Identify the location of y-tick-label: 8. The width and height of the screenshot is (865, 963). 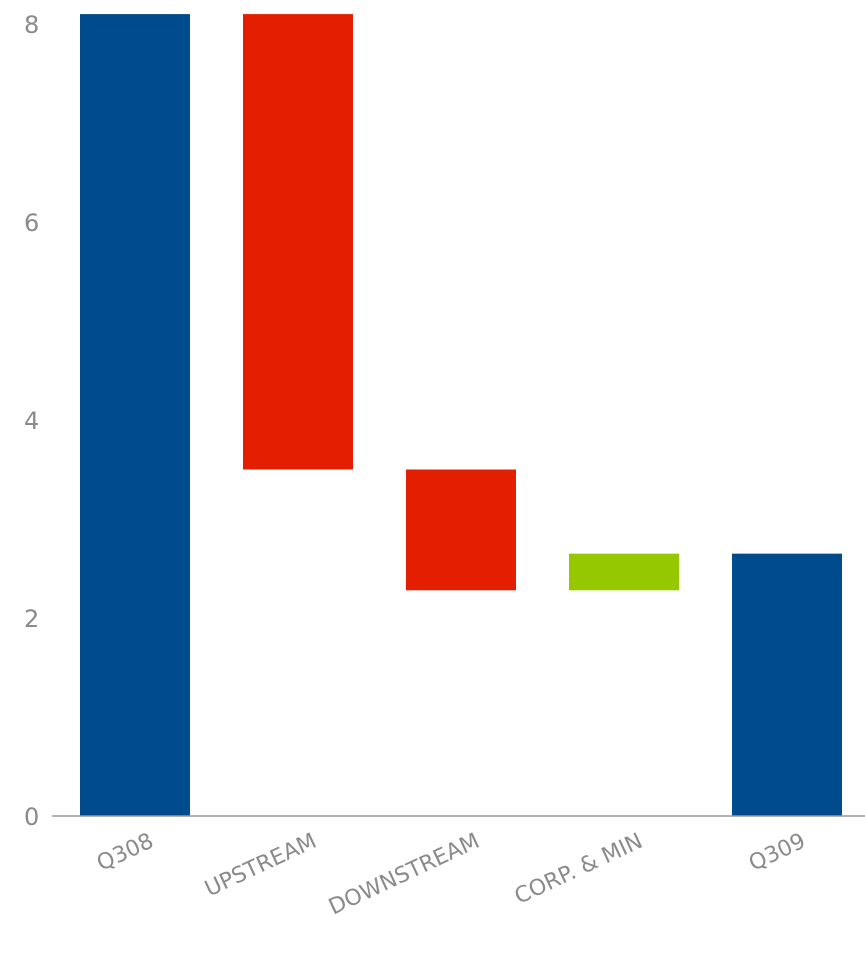
(31, 25).